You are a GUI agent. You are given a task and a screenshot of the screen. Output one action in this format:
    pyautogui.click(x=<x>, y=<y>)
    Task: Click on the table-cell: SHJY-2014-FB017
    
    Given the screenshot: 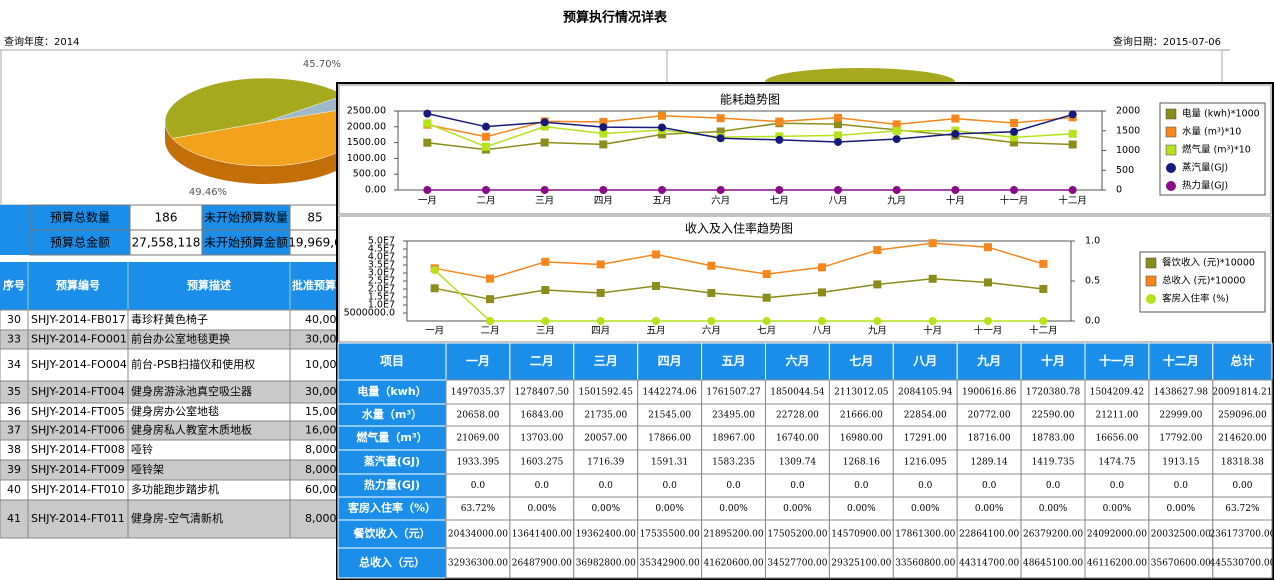 What is the action you would take?
    pyautogui.click(x=78, y=319)
    